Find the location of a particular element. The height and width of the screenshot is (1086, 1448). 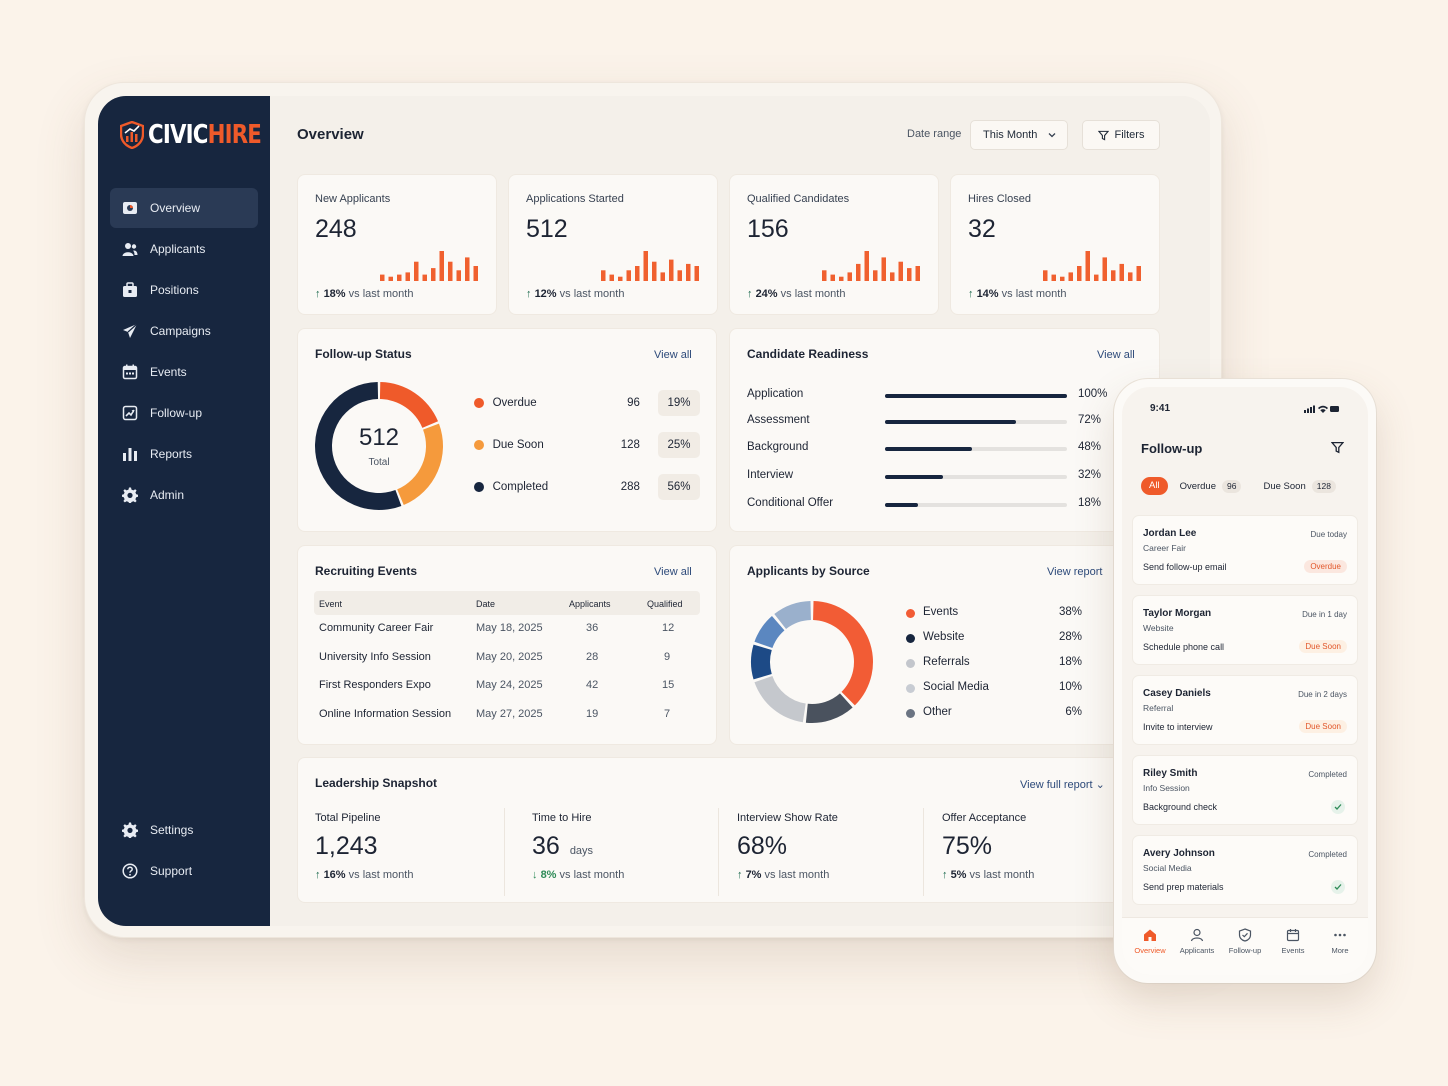

donut-slice-due-soon is located at coordinates (420, 464).